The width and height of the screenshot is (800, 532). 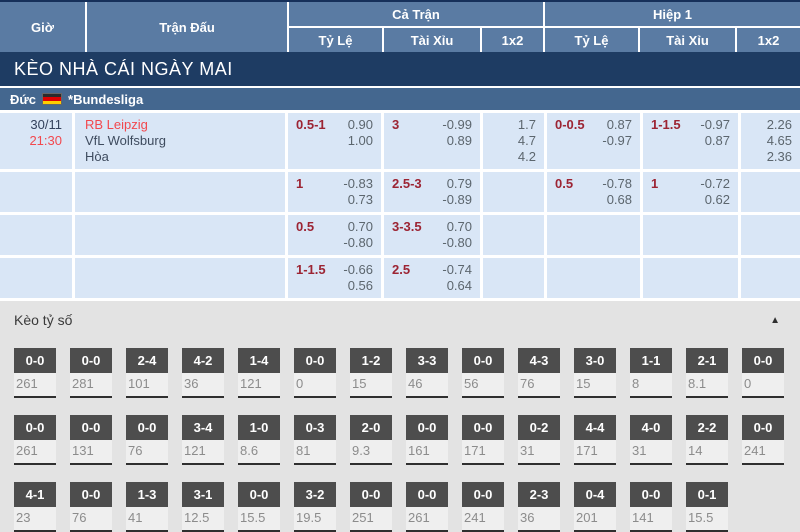 What do you see at coordinates (779, 140) in the screenshot?
I see `odds-value: 4.65` at bounding box center [779, 140].